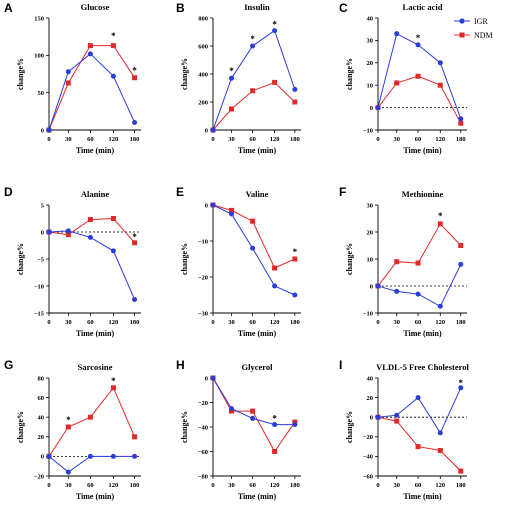 Image resolution: width=520 pixels, height=529 pixels. Describe the element at coordinates (41, 418) in the screenshot. I see `panel-g-ytick-label: 40` at that location.